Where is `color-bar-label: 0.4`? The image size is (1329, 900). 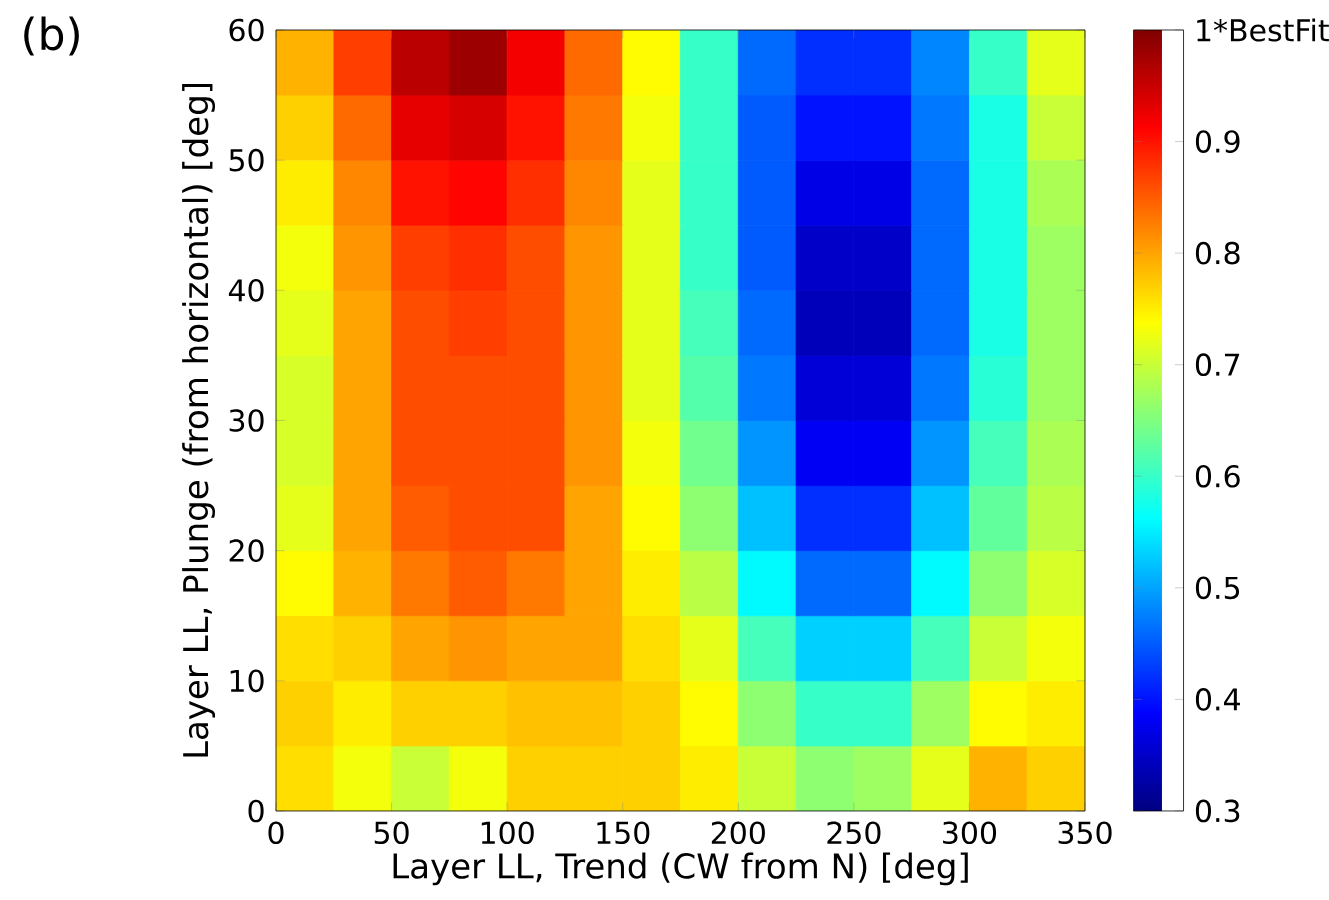 color-bar-label: 0.4 is located at coordinates (1217, 699).